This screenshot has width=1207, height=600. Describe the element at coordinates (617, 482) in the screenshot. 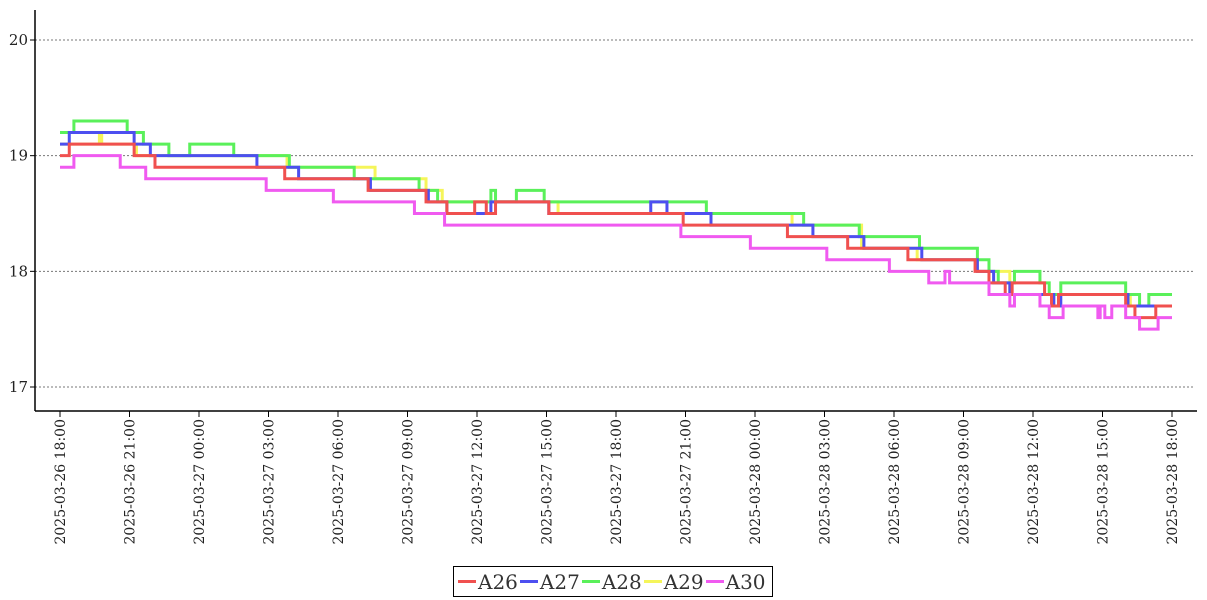

I see `x-tick-label: 2025-03-27 18:00` at that location.